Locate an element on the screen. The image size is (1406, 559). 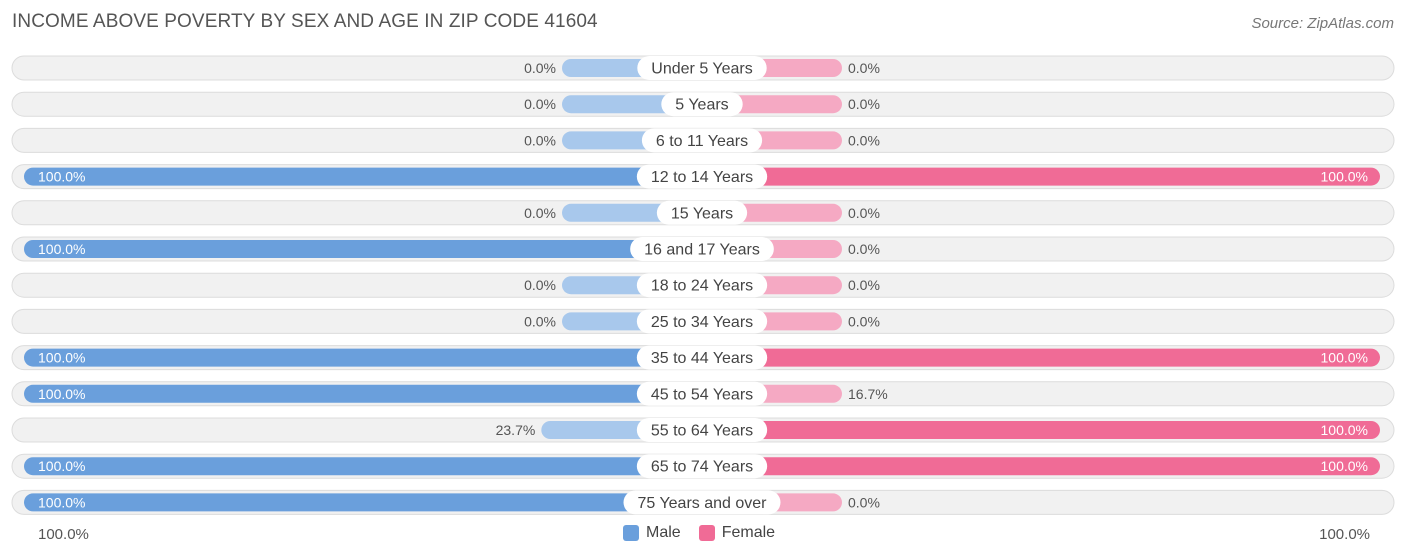
category-label: 35 to 44 Years is located at coordinates (702, 358).